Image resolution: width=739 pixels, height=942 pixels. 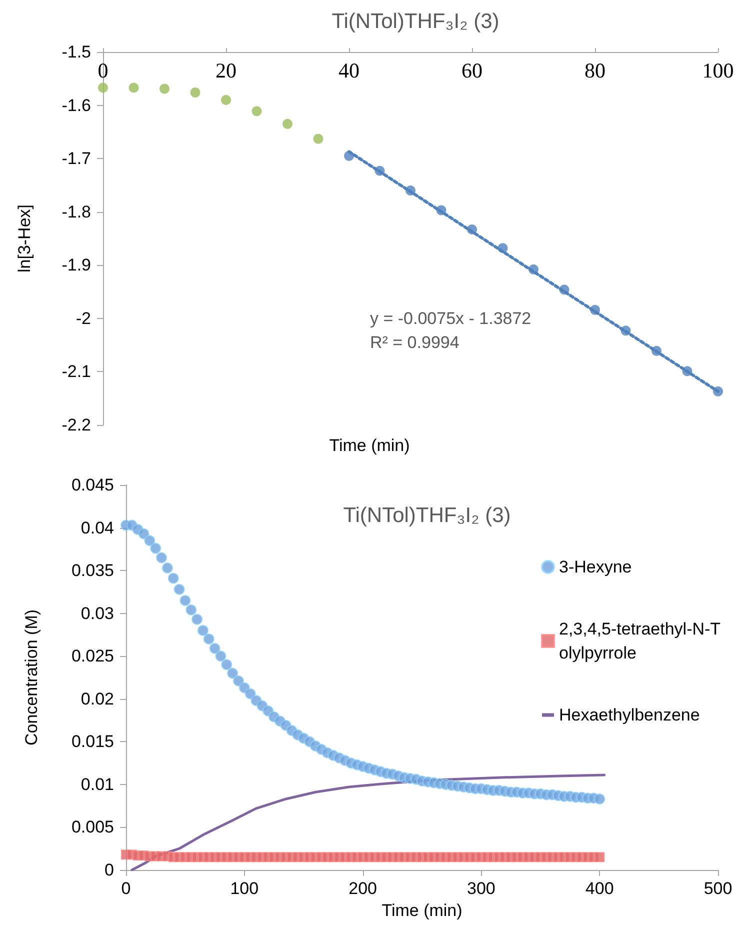 What do you see at coordinates (126, 888) in the screenshot?
I see `x-tick-label: 0` at bounding box center [126, 888].